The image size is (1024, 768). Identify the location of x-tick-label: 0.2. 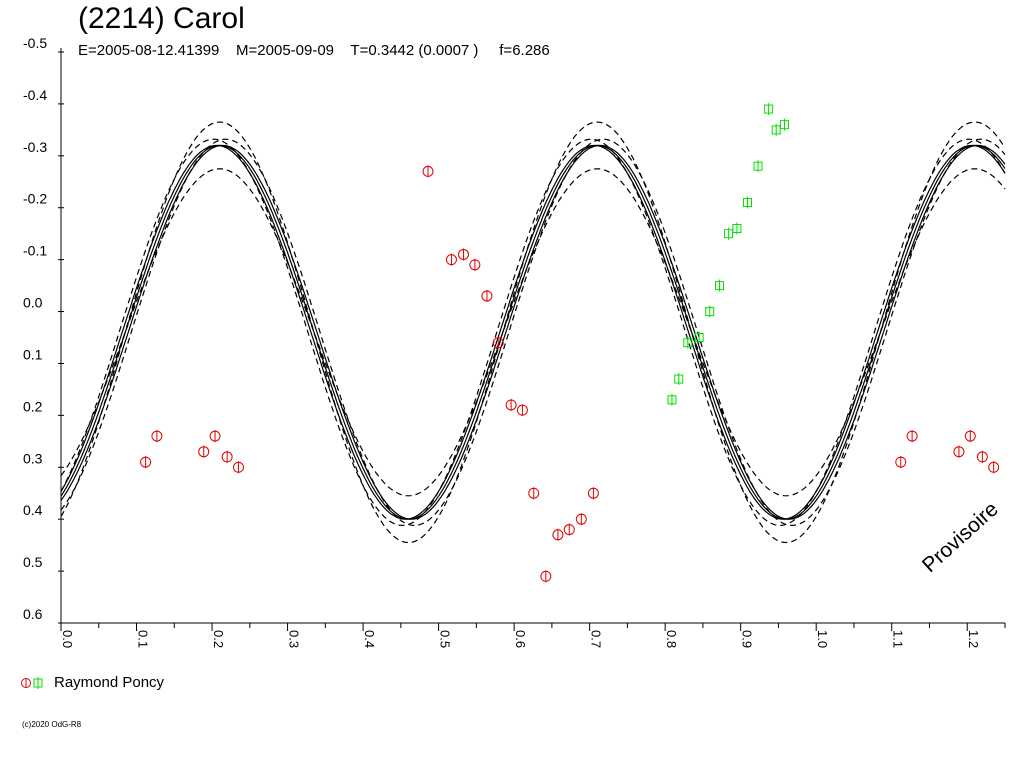
(218, 639).